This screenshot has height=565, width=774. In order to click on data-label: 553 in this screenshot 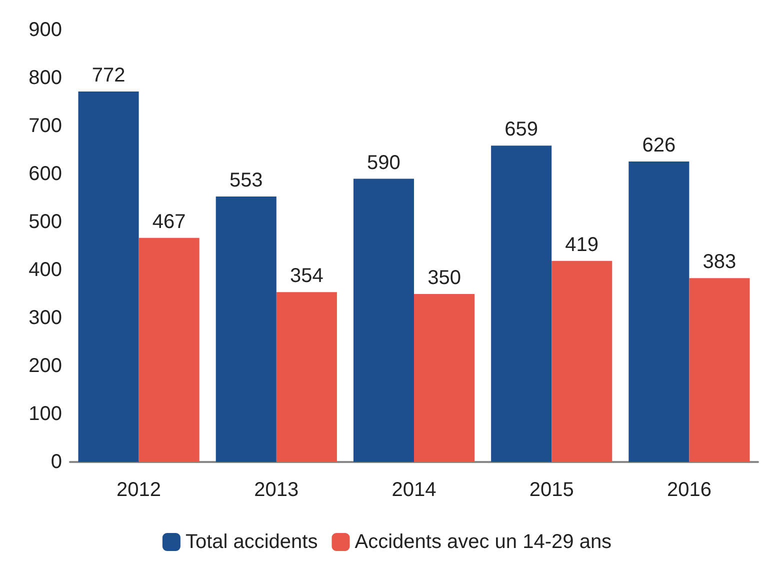, I will do `click(246, 181)`.